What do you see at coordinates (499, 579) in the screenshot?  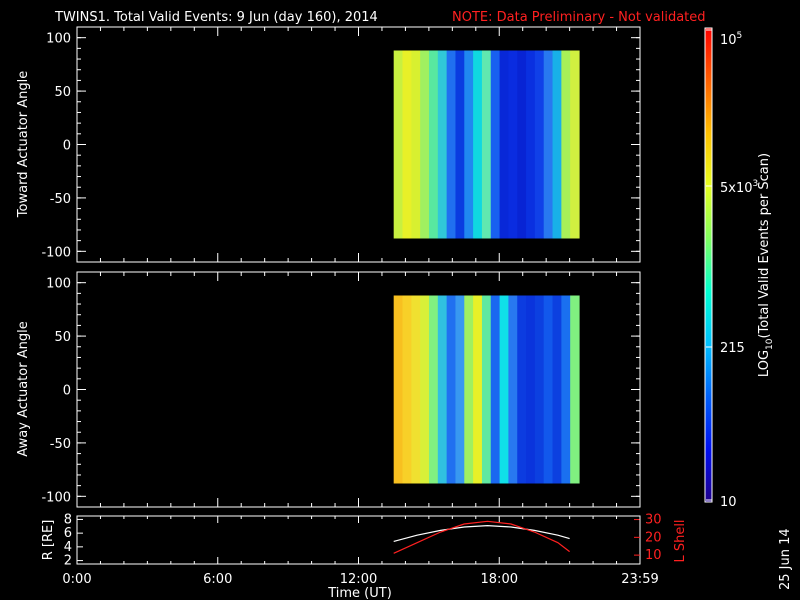 I see `x-tick-label: 18:00` at bounding box center [499, 579].